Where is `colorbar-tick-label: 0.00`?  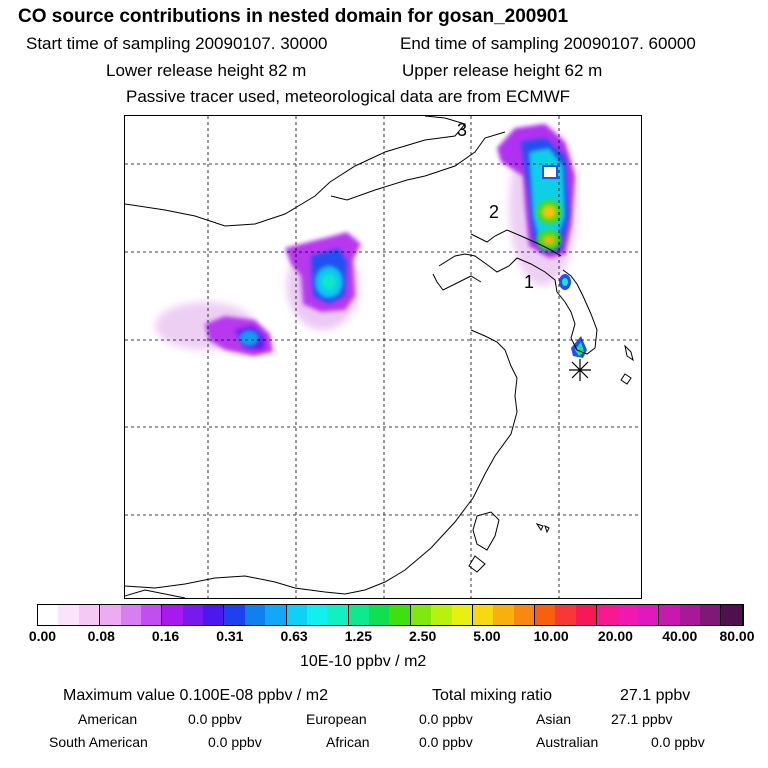 colorbar-tick-label: 0.00 is located at coordinates (42, 636).